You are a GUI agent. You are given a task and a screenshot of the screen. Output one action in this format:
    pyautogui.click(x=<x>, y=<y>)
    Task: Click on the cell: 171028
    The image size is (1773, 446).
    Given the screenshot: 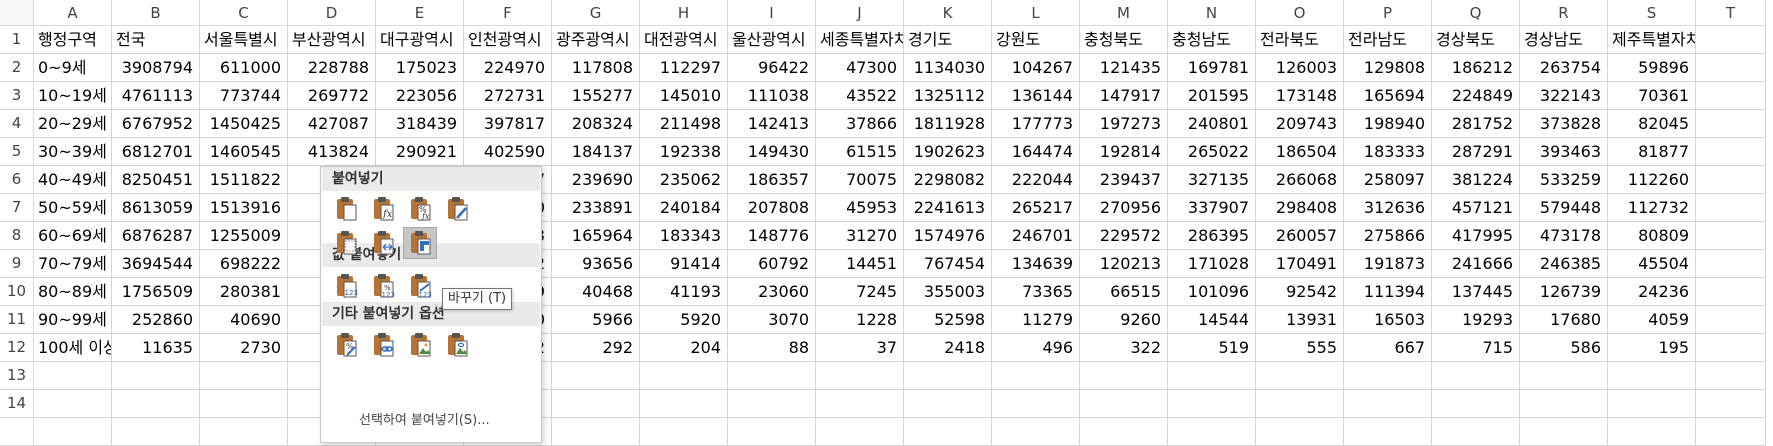 What is the action you would take?
    pyautogui.click(x=1212, y=264)
    